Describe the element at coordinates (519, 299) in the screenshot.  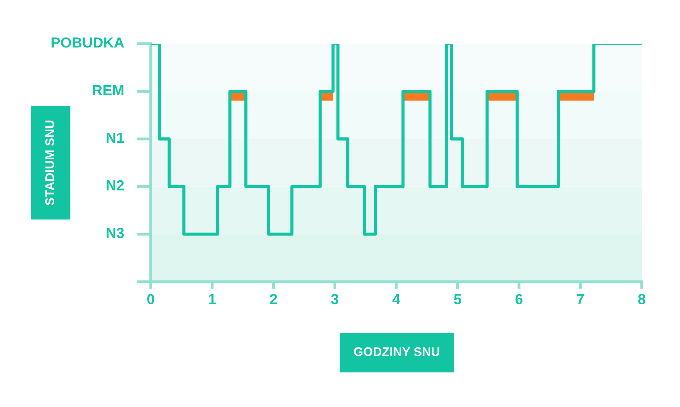
I see `x-tick-label: 6` at that location.